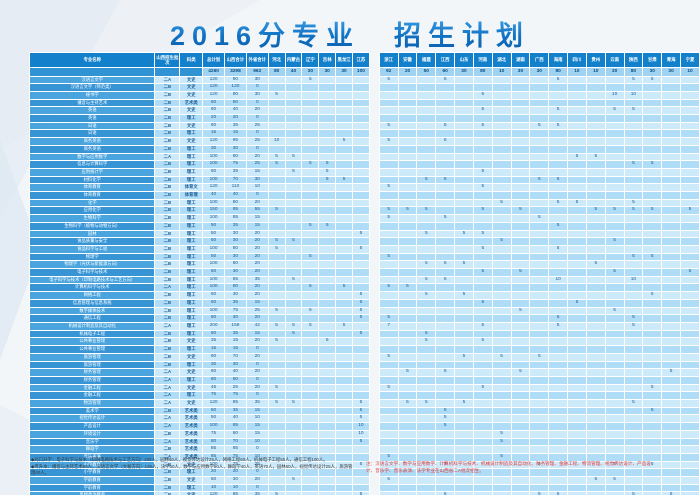 The image size is (700, 495). What do you see at coordinates (92, 303) in the screenshot?
I see `major-name-cell: 信息管理与信息系统` at bounding box center [92, 303].